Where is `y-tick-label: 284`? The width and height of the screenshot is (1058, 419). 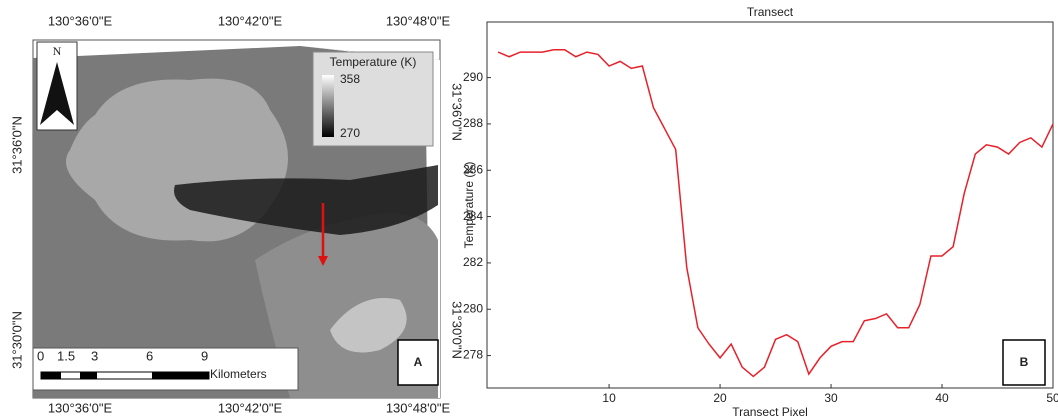
y-tick-label: 284 is located at coordinates (473, 216).